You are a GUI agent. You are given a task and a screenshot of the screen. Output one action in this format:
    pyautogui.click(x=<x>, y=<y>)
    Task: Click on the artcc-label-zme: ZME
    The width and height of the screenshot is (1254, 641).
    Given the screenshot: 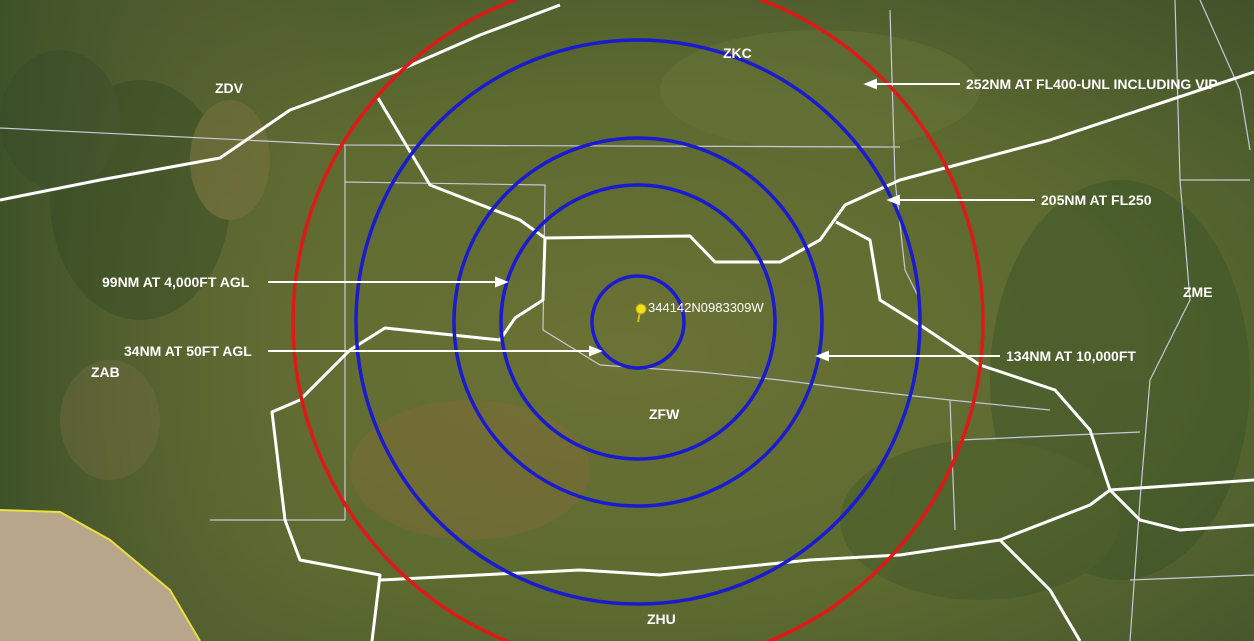 What is the action you would take?
    pyautogui.click(x=1198, y=292)
    